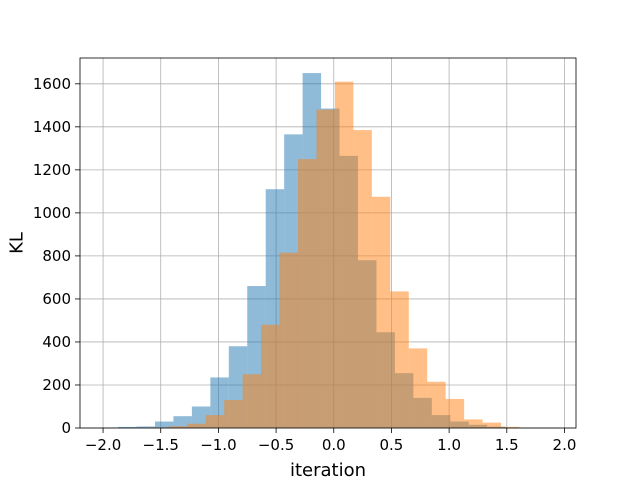 The height and width of the screenshot is (480, 640). What do you see at coordinates (56, 385) in the screenshot?
I see `y-tick-label: 200` at bounding box center [56, 385].